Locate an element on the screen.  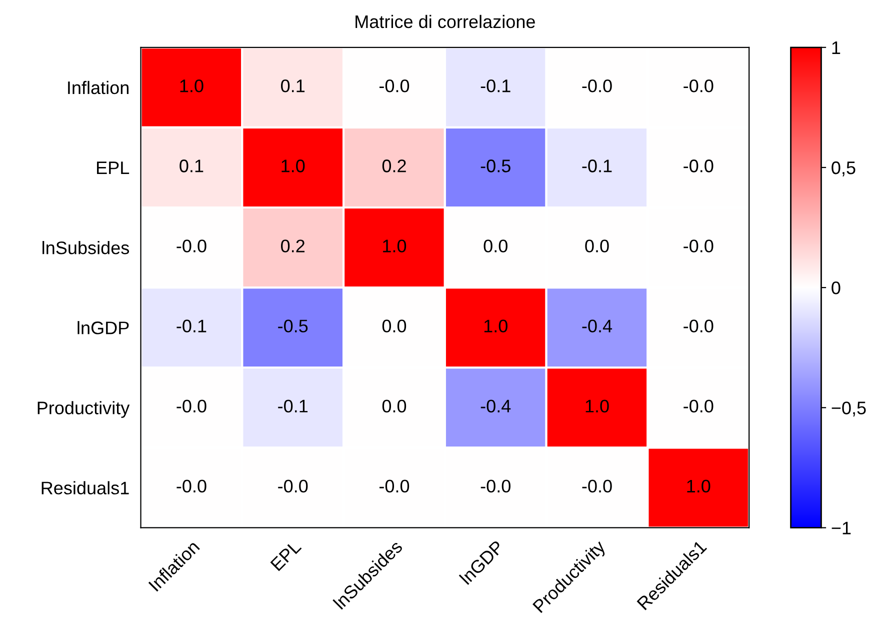
y-tick-label: EPL is located at coordinates (113, 168).